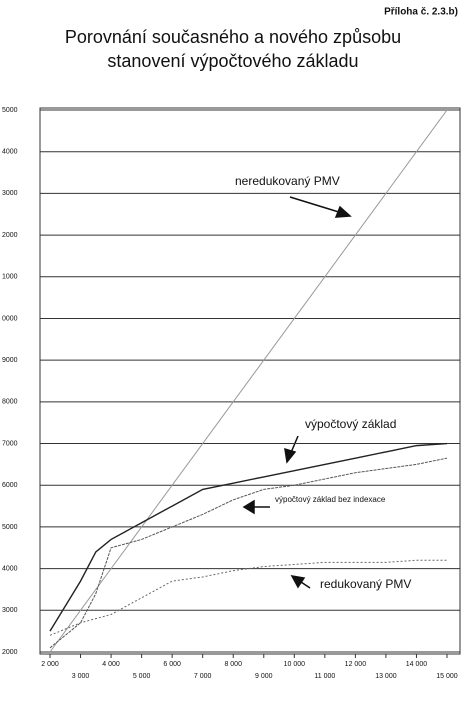 The image size is (466, 701). I want to click on chart-title: Porovnání současného a nového způsobu, so click(233, 37).